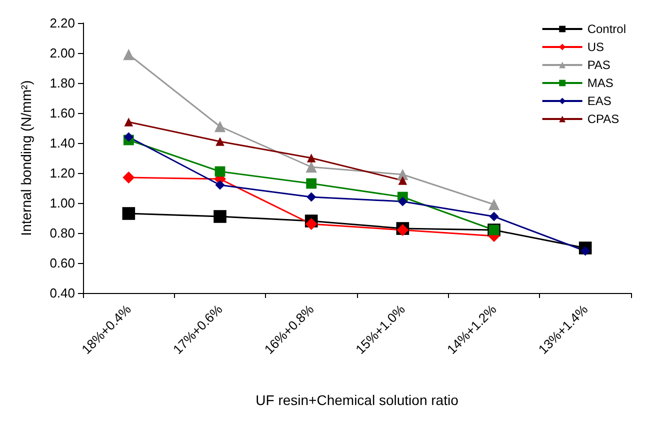 The width and height of the screenshot is (659, 421). What do you see at coordinates (598, 65) in the screenshot?
I see `legend-label: PAS` at bounding box center [598, 65].